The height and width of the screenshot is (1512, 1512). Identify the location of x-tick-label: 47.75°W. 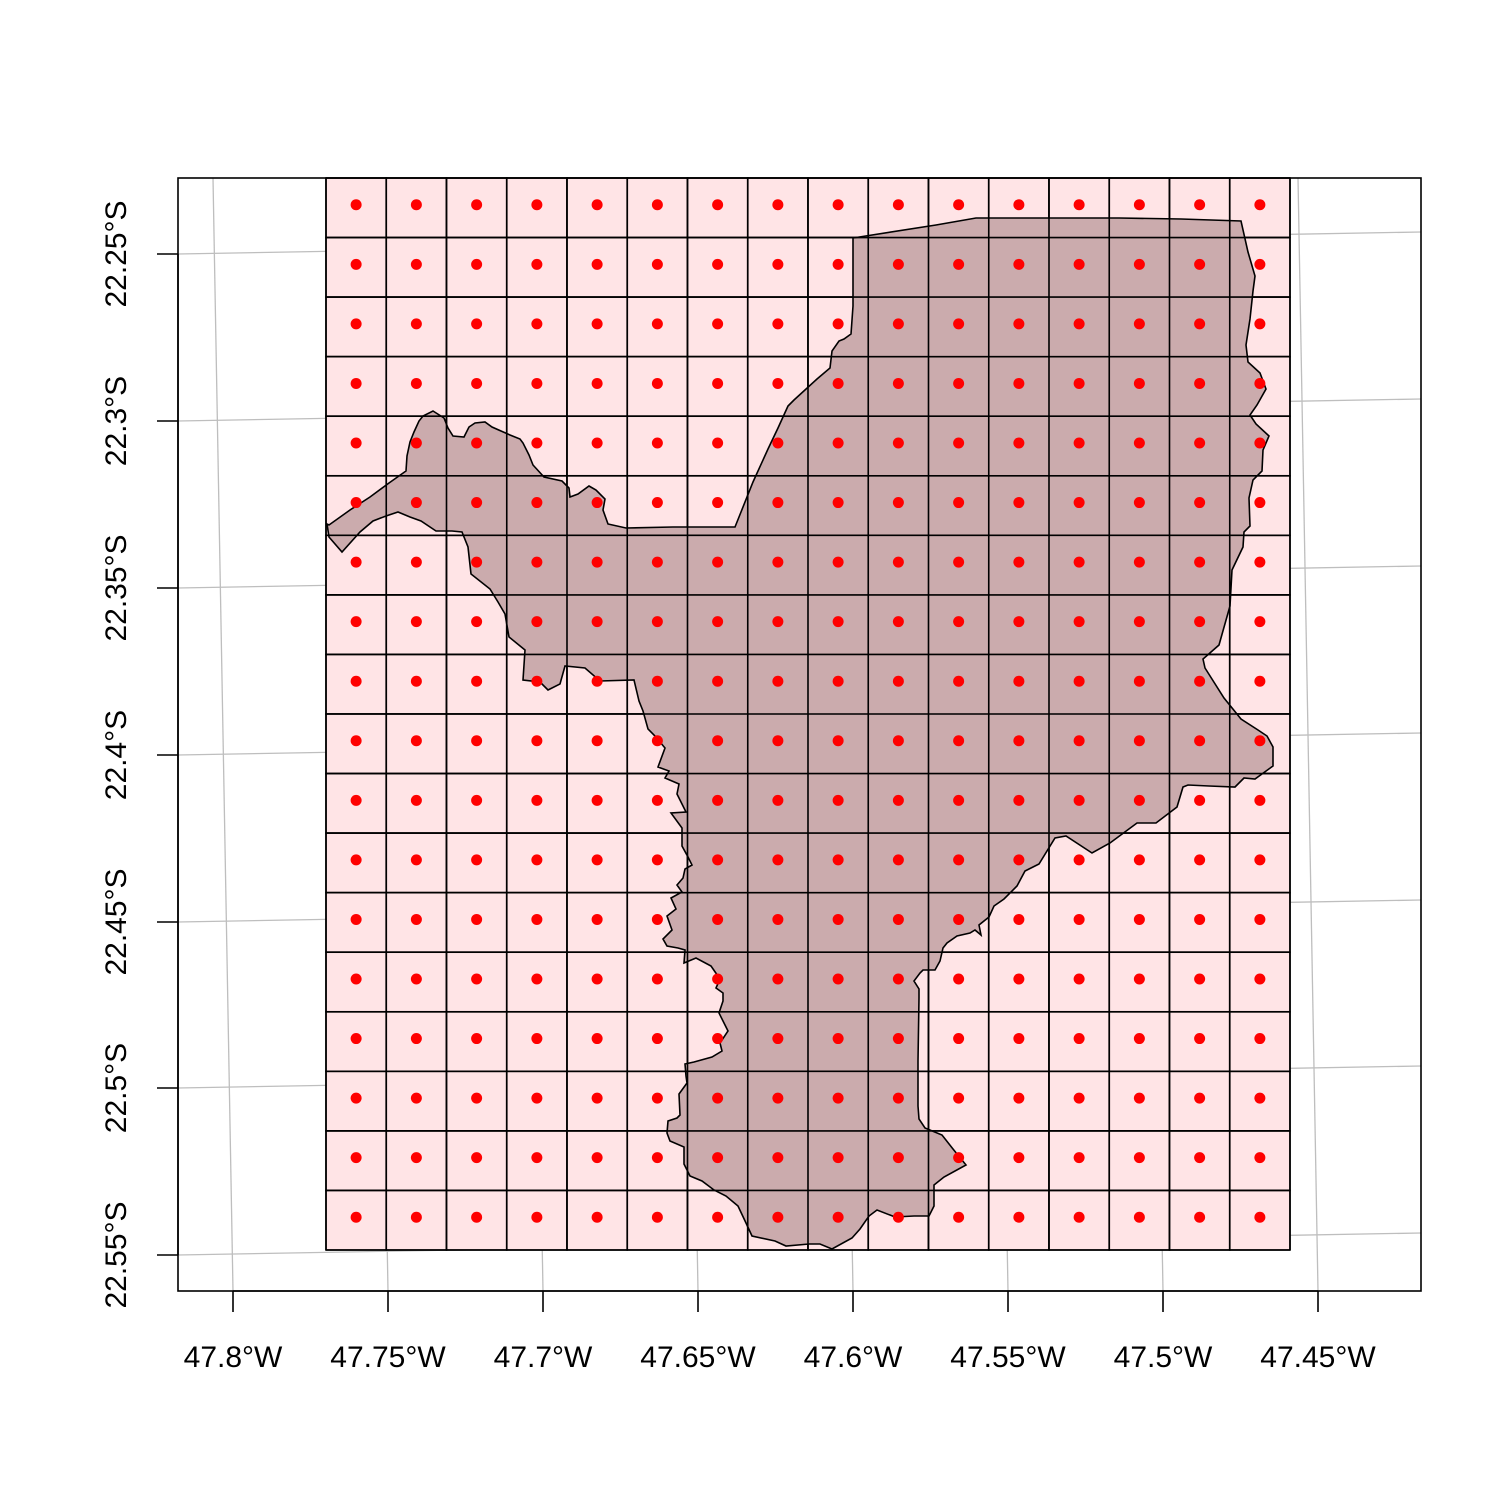
(388, 1357).